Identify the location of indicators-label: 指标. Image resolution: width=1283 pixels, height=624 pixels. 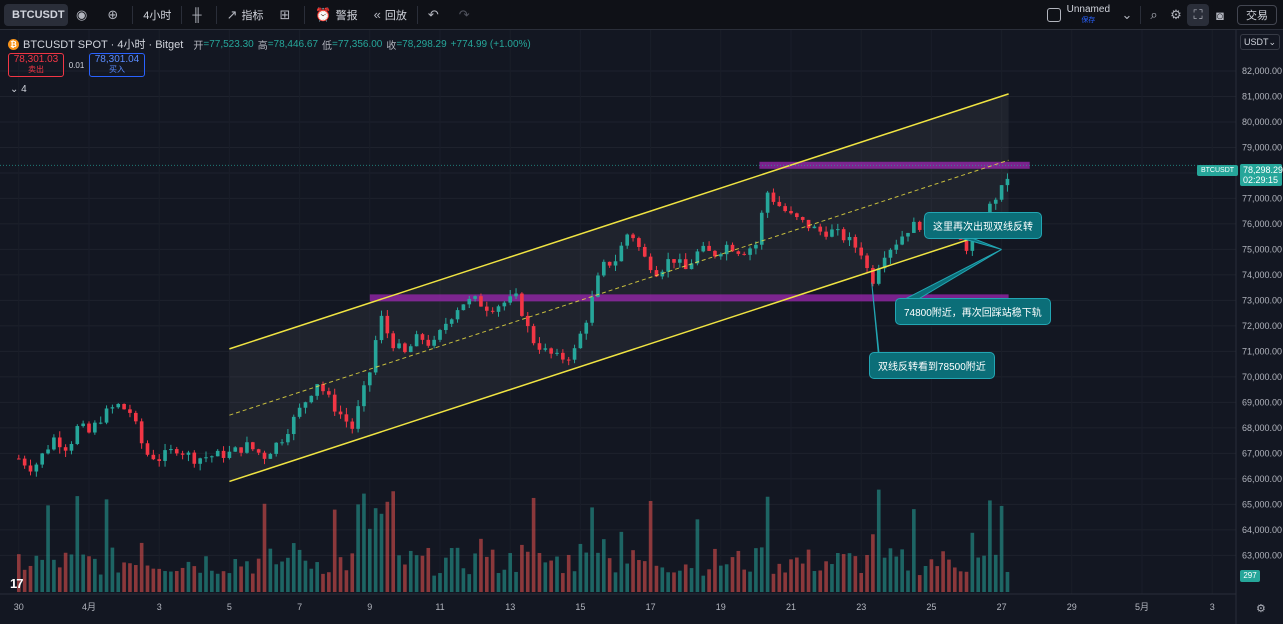
(252, 15).